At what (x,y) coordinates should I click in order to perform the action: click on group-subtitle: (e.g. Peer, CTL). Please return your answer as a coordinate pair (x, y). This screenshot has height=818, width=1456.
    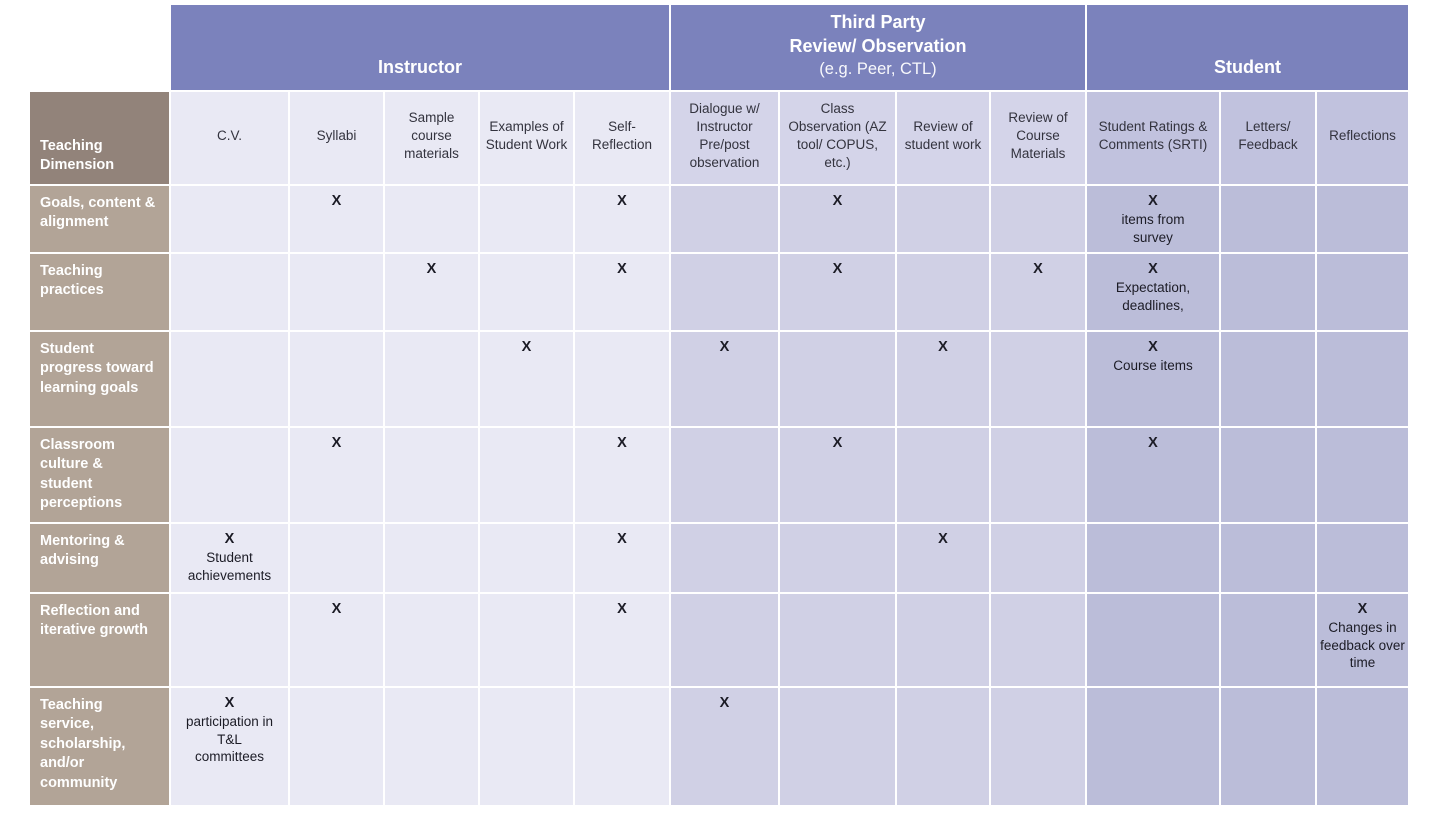
    Looking at the image, I should click on (878, 68).